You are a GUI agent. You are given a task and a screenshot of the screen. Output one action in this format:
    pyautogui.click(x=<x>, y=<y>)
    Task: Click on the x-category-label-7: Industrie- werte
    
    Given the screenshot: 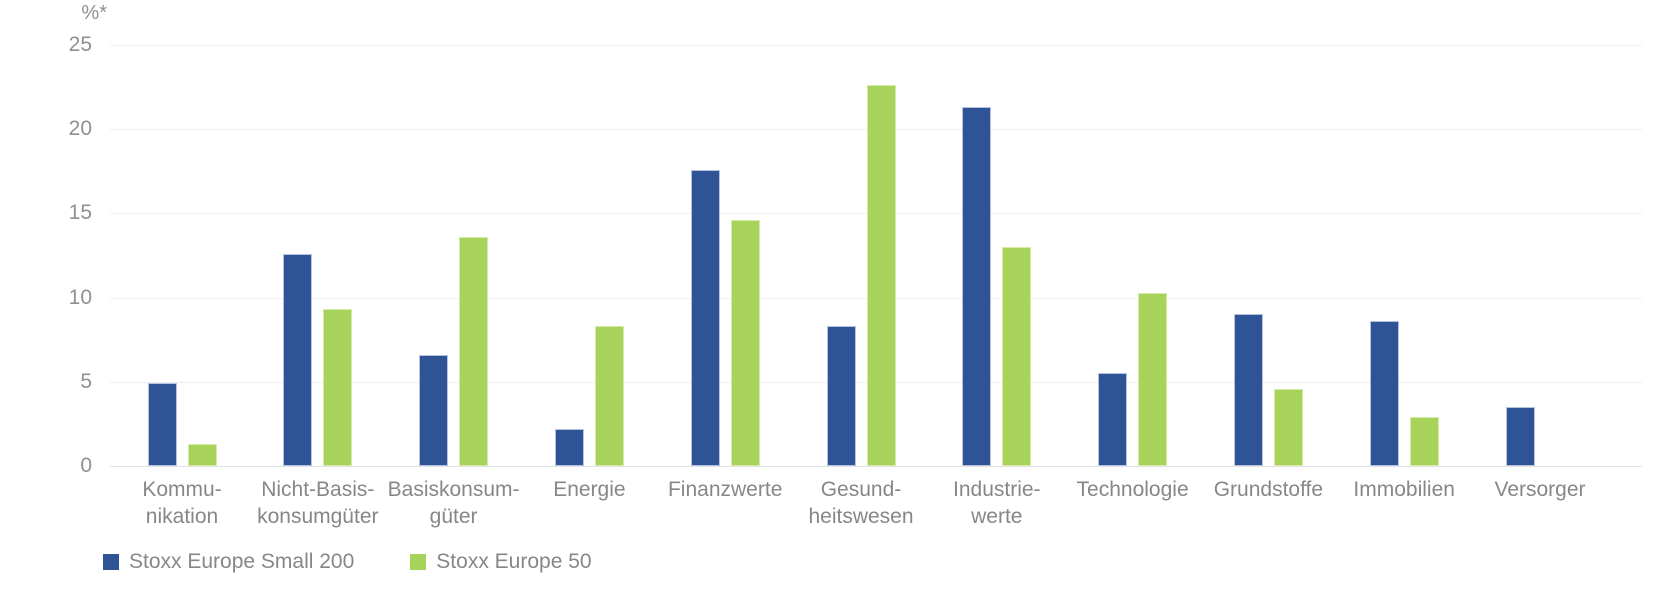 What is the action you would take?
    pyautogui.click(x=997, y=503)
    